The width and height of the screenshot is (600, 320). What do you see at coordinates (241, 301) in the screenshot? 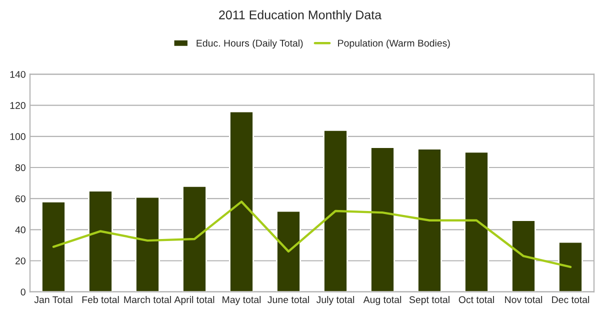
I see `x-tick-label: May total` at bounding box center [241, 301].